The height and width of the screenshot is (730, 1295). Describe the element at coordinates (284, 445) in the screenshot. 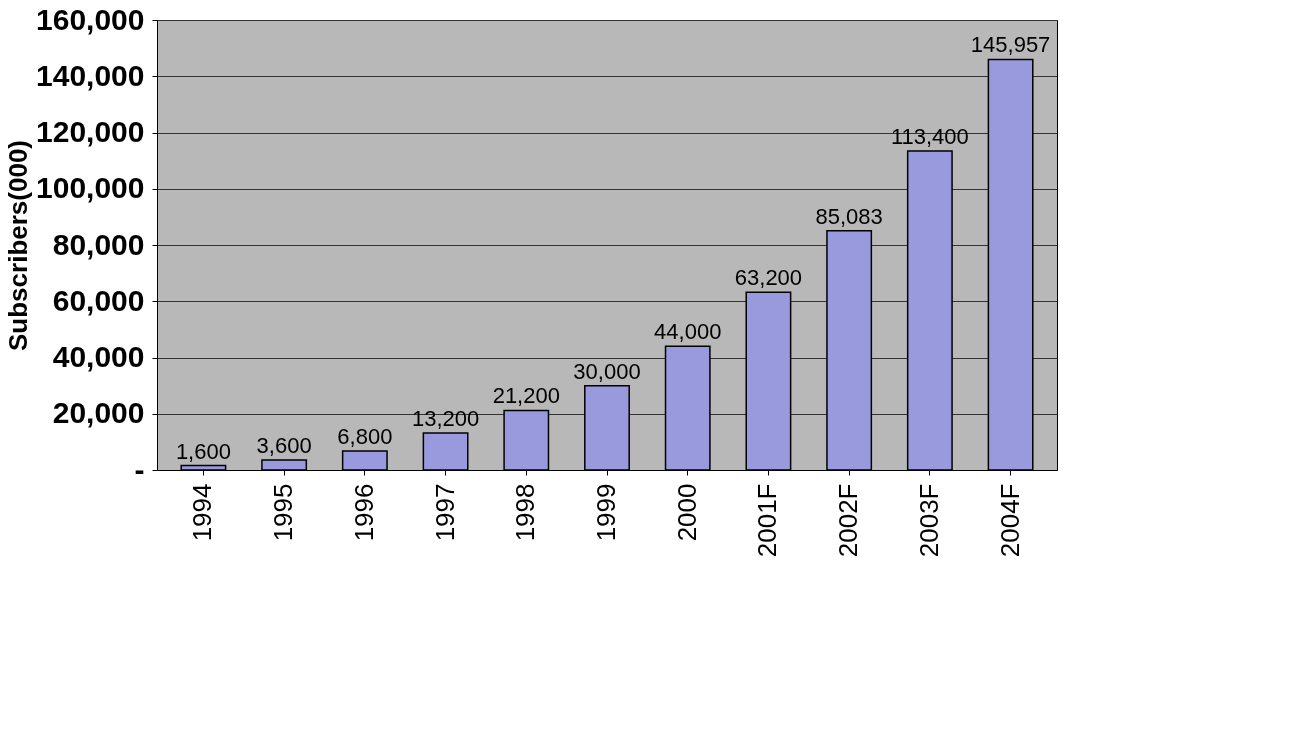

I see `data-label: 3,600` at that location.